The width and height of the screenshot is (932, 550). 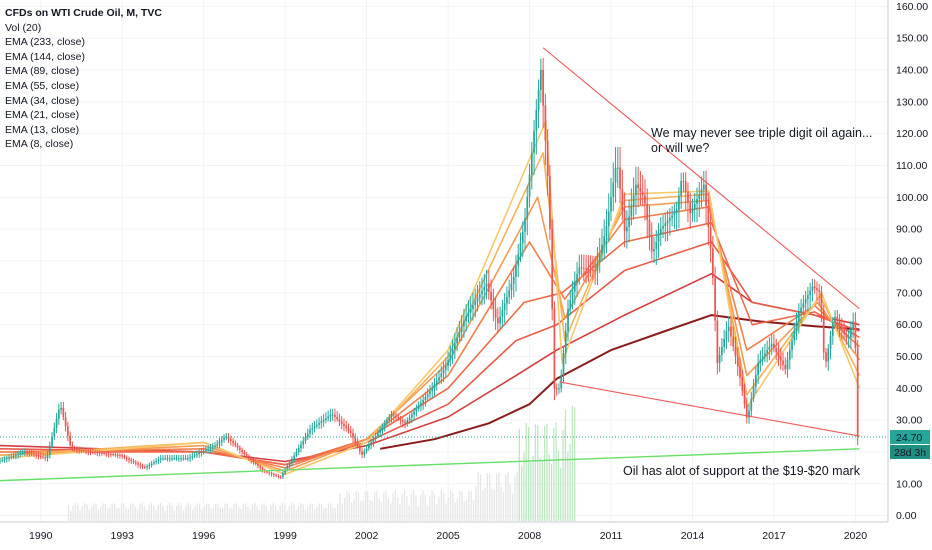 What do you see at coordinates (911, 166) in the screenshot?
I see `price-tick-label: 110.00` at bounding box center [911, 166].